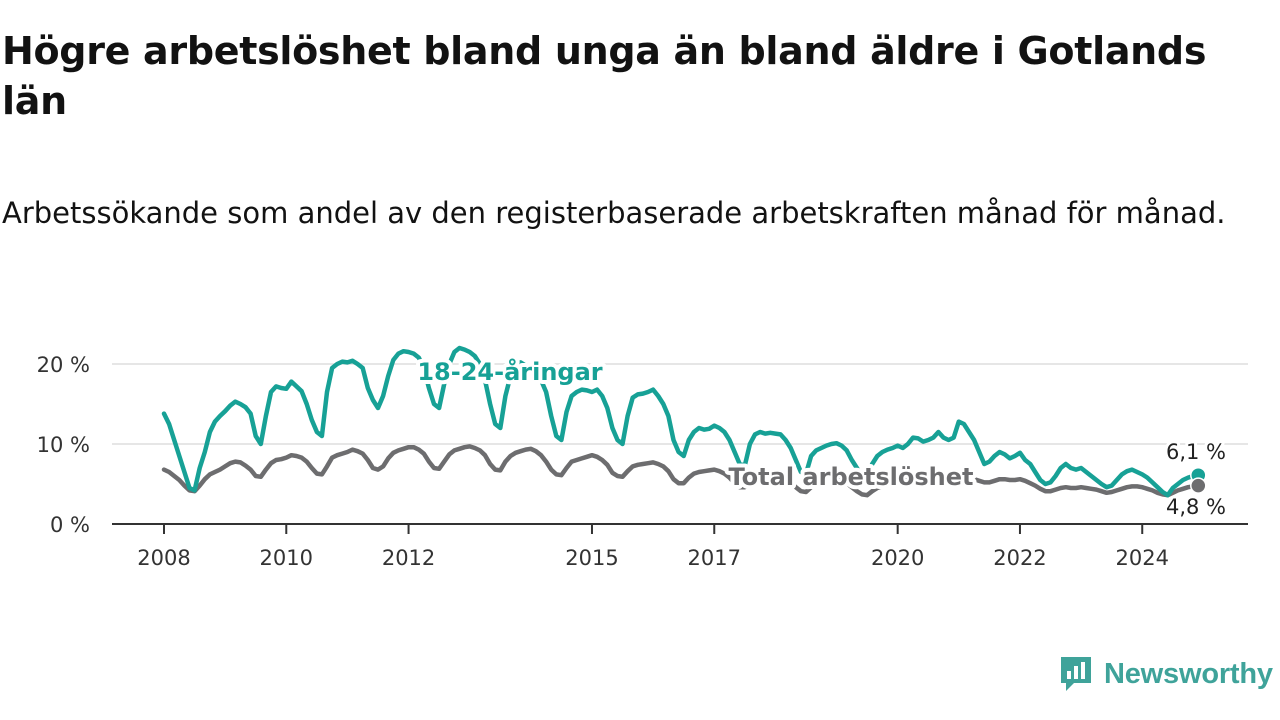  Describe the element at coordinates (70, 525) in the screenshot. I see `y-tick-label: 0 %` at that location.